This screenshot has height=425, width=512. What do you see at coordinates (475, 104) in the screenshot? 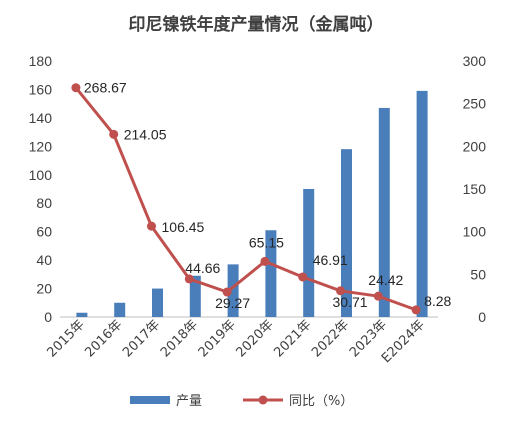
I see `y-right-tick-label: 250` at bounding box center [475, 104].